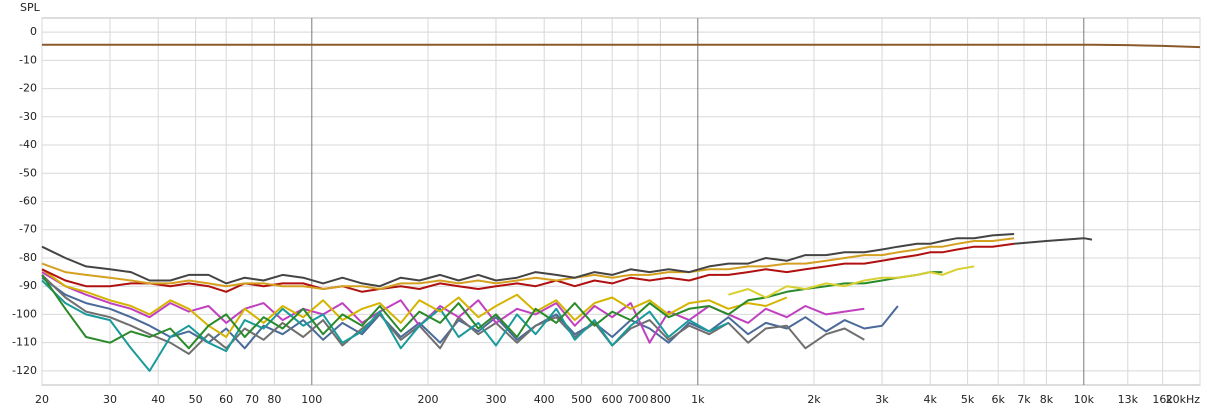  I want to click on x-tick-label: 8k, so click(1047, 399).